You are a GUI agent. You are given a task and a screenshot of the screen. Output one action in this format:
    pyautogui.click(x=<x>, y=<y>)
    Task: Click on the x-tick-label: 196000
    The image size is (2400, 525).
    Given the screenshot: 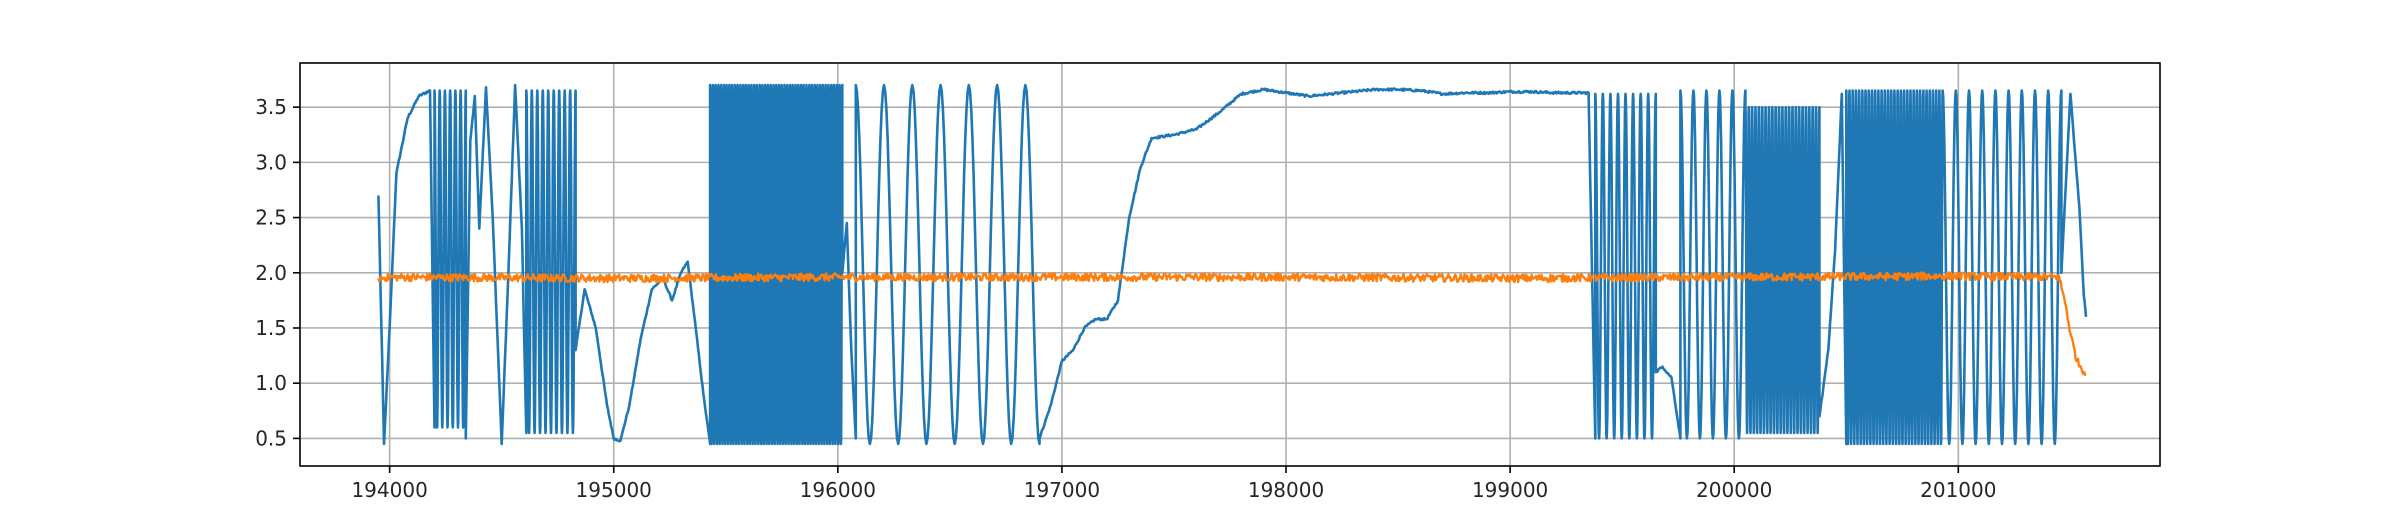 What is the action you would take?
    pyautogui.click(x=838, y=490)
    